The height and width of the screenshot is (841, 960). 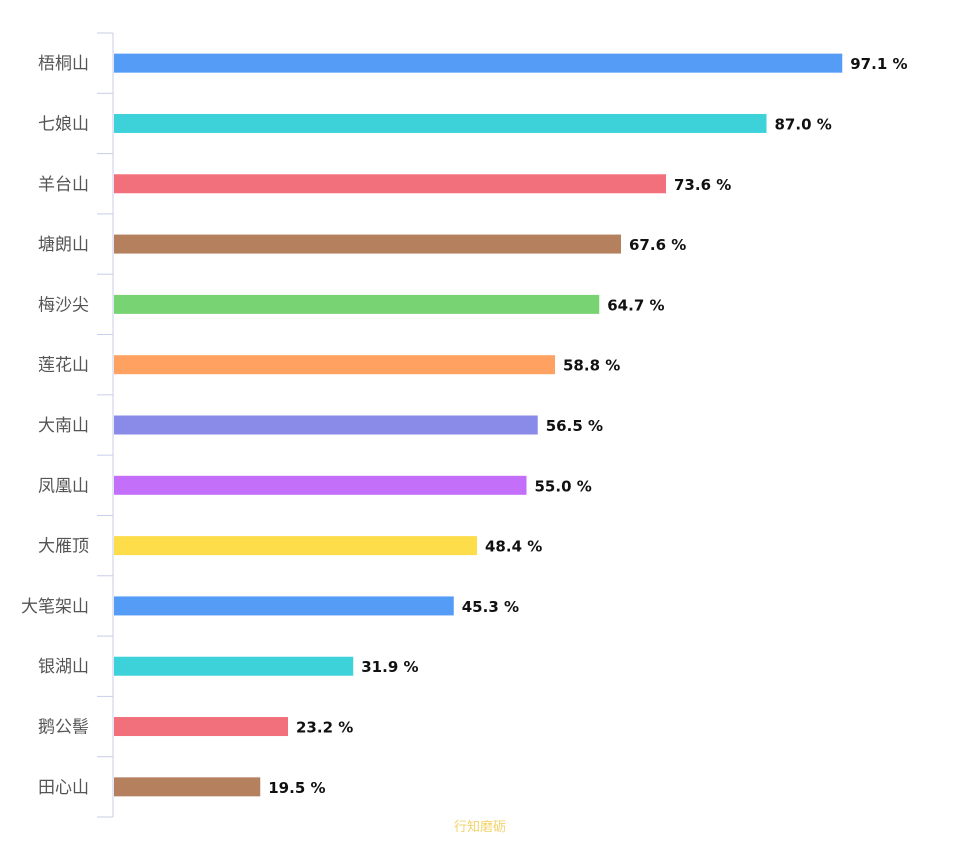 What do you see at coordinates (63, 245) in the screenshot?
I see `category-label: 塘朗山` at bounding box center [63, 245].